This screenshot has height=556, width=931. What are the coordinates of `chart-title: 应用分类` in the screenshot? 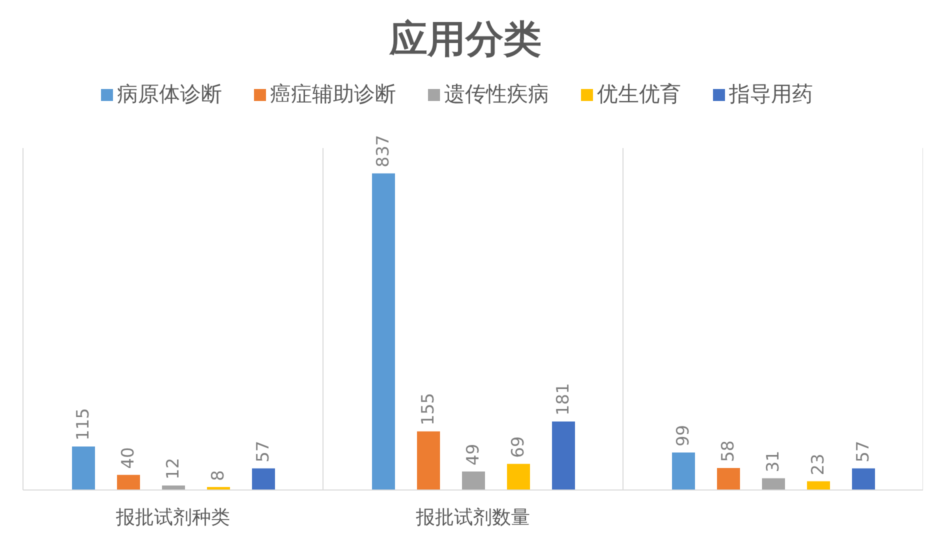 It's located at (465, 39).